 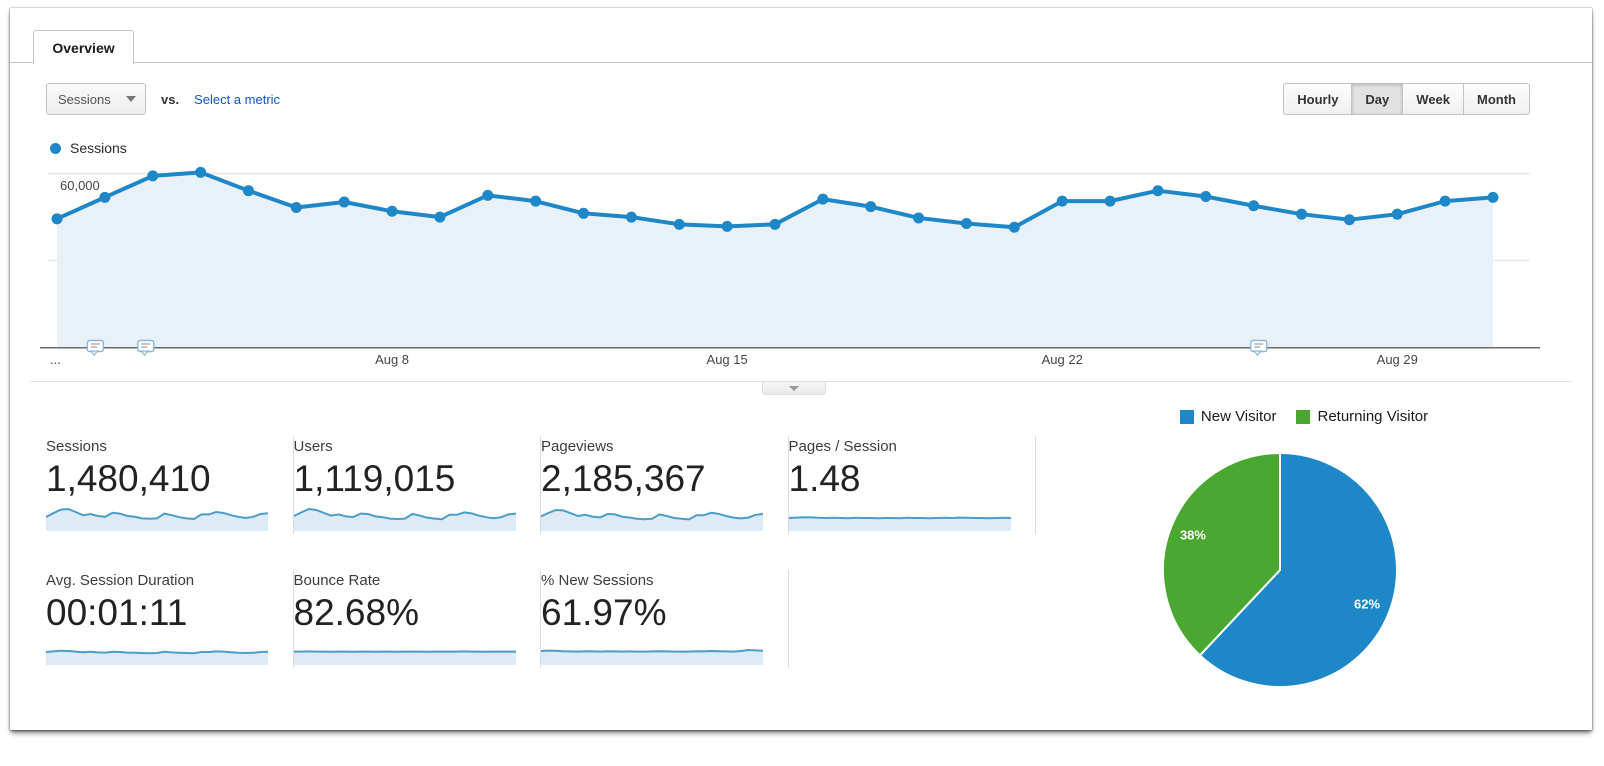 What do you see at coordinates (801, 62) in the screenshot?
I see `panel-top-border` at bounding box center [801, 62].